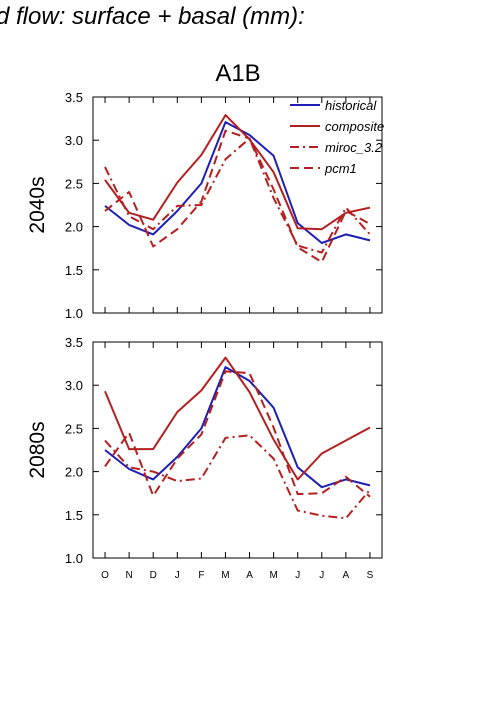 The image size is (501, 709). I want to click on scenario-title: A1B, so click(237, 73).